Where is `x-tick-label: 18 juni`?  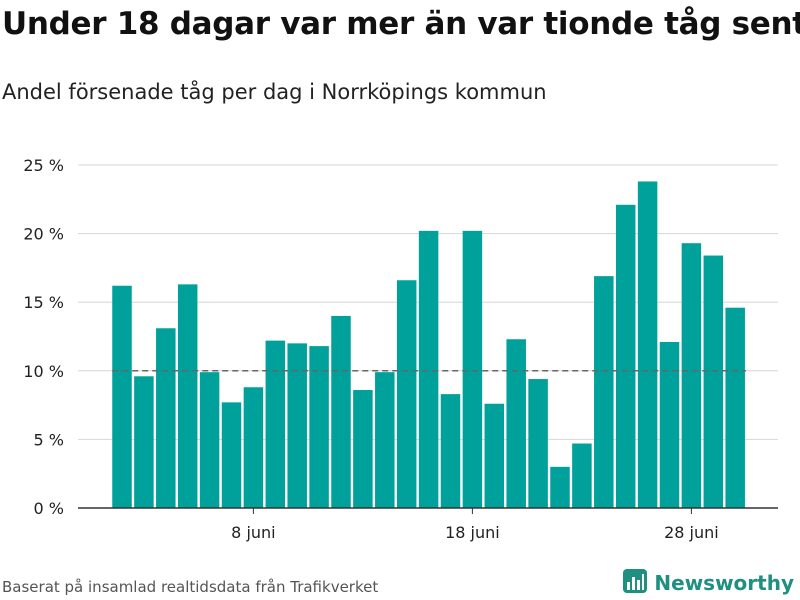 x-tick-label: 18 juni is located at coordinates (472, 532).